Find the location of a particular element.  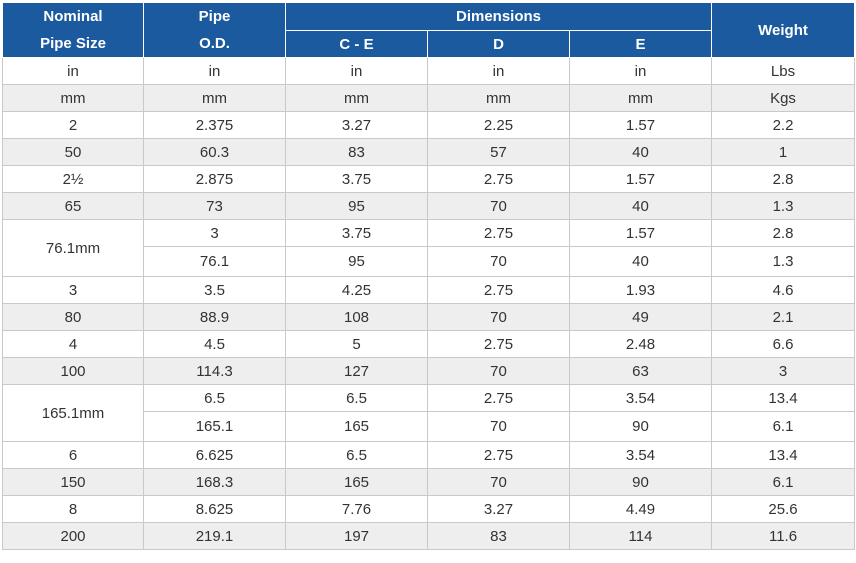

table-cell: 165 is located at coordinates (356, 482).